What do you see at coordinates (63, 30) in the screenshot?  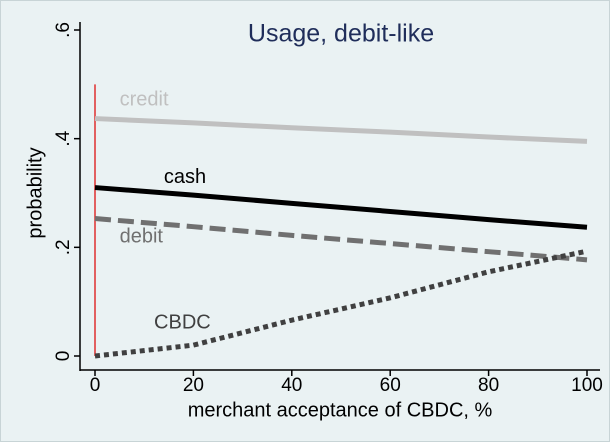 I see `y-tick-label: .6` at bounding box center [63, 30].